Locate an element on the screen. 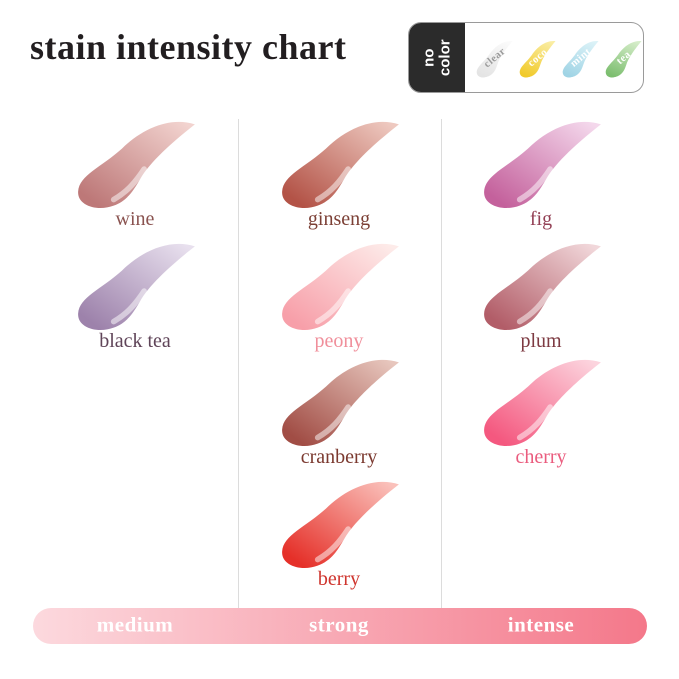 This screenshot has width=679, height=679. product-cell-berry: berry is located at coordinates (339, 535).